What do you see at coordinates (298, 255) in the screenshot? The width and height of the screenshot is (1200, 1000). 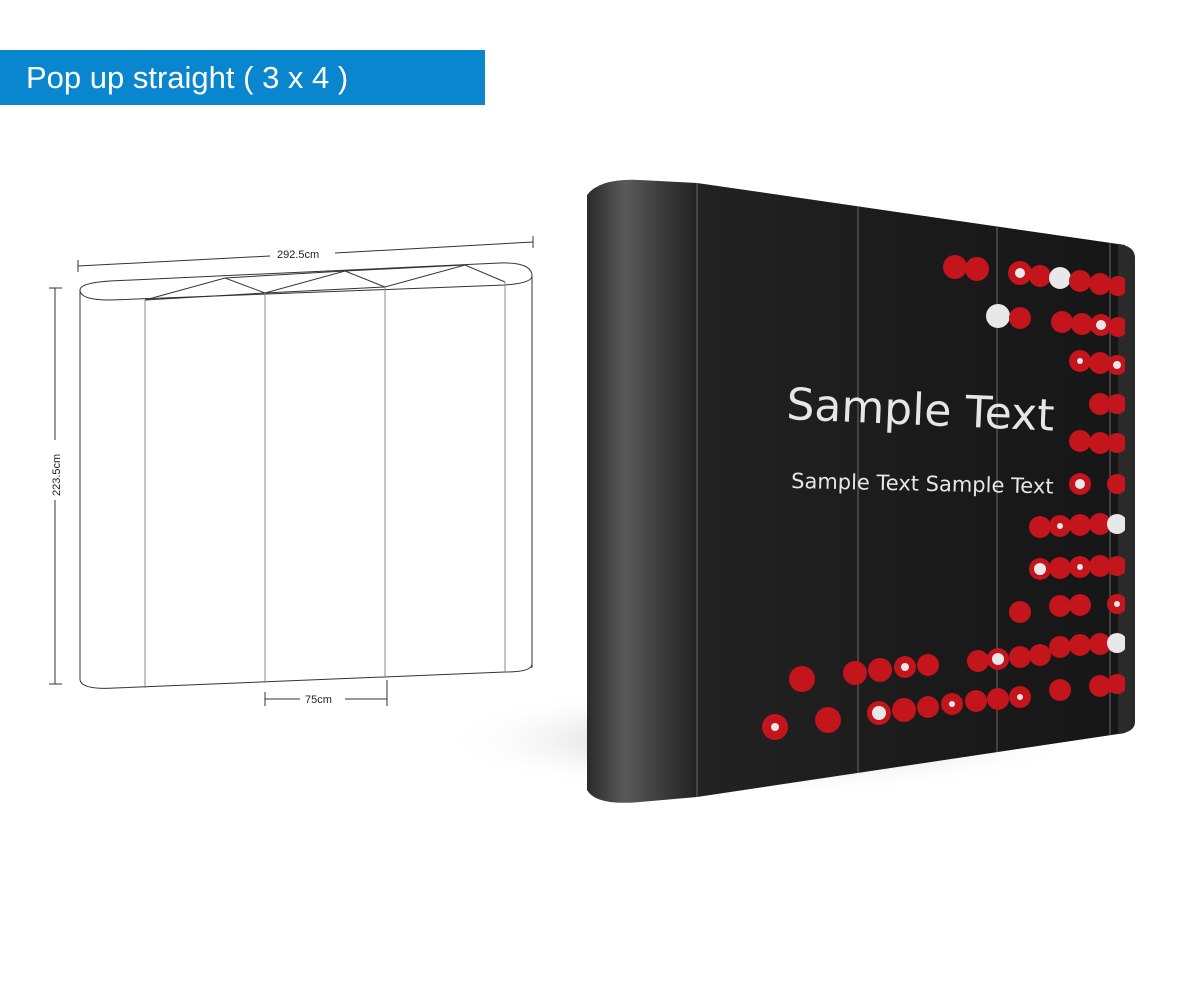 I see `width-dimension-label: 292.5cm` at bounding box center [298, 255].